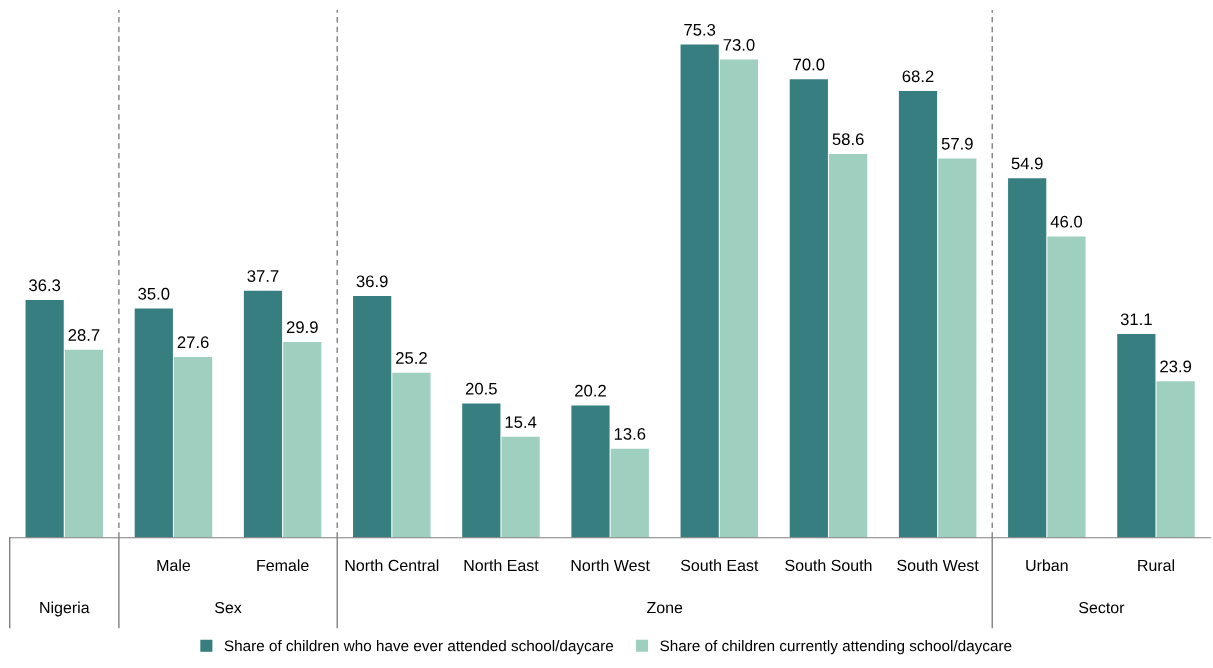  I want to click on text: Sex, so click(228, 607).